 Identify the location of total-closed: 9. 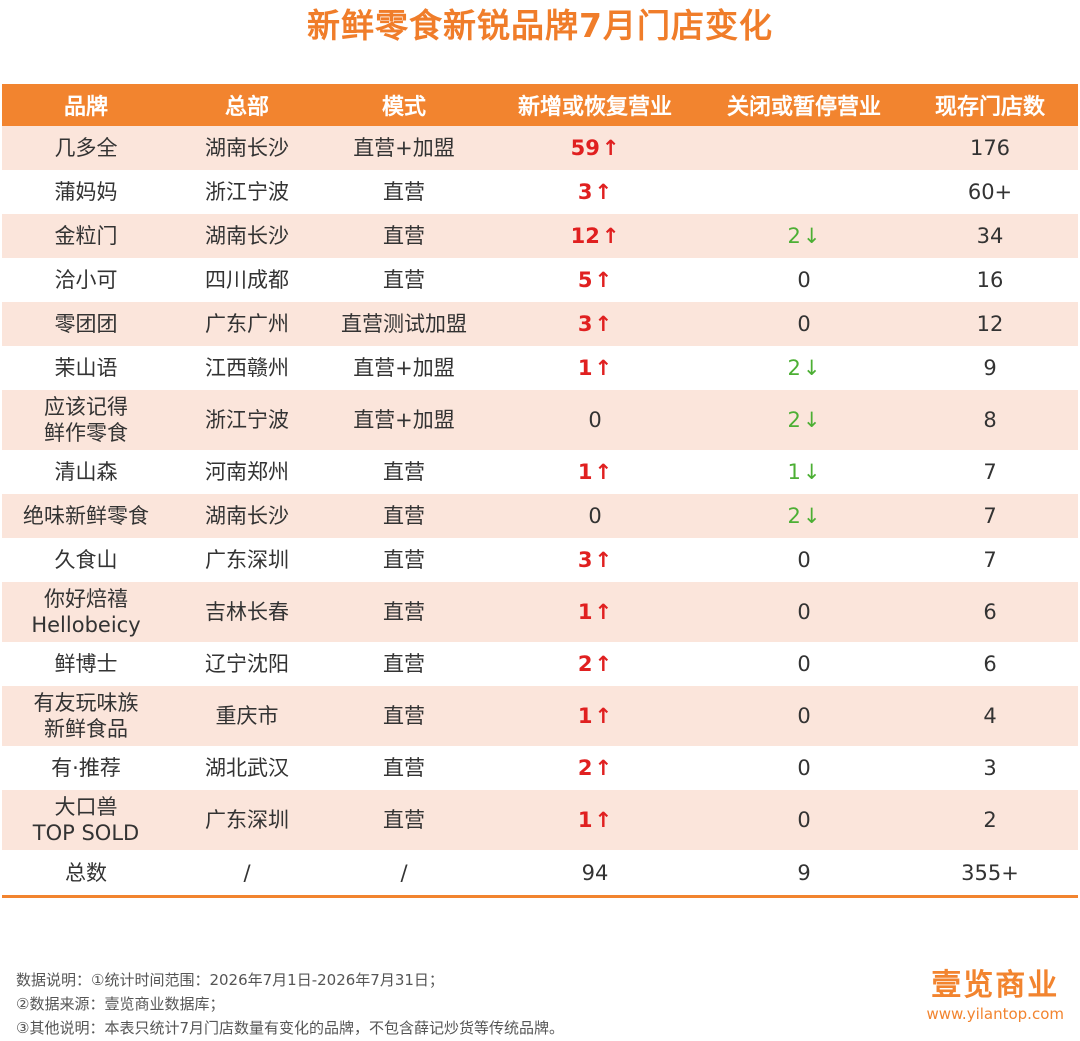
(804, 874).